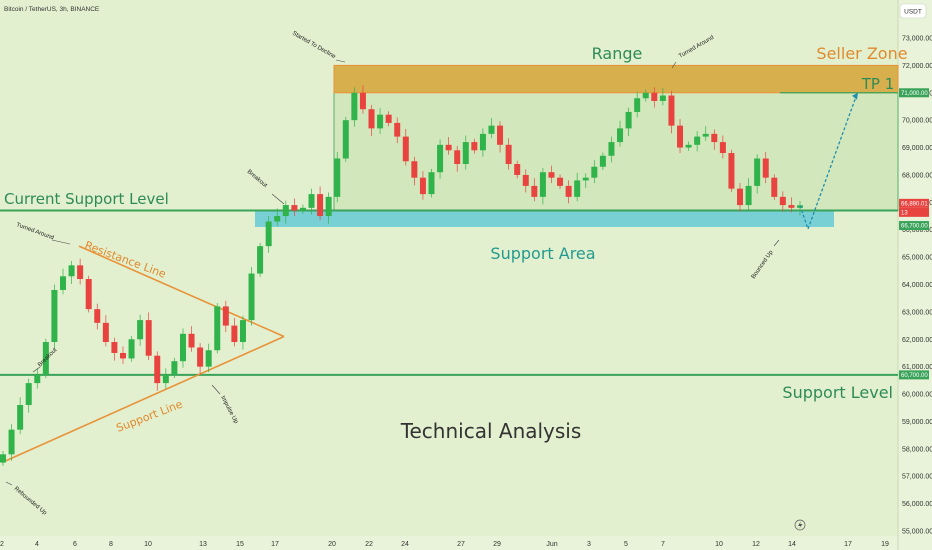  Describe the element at coordinates (855, 96) in the screenshot. I see `forecast-arrowhead` at that location.